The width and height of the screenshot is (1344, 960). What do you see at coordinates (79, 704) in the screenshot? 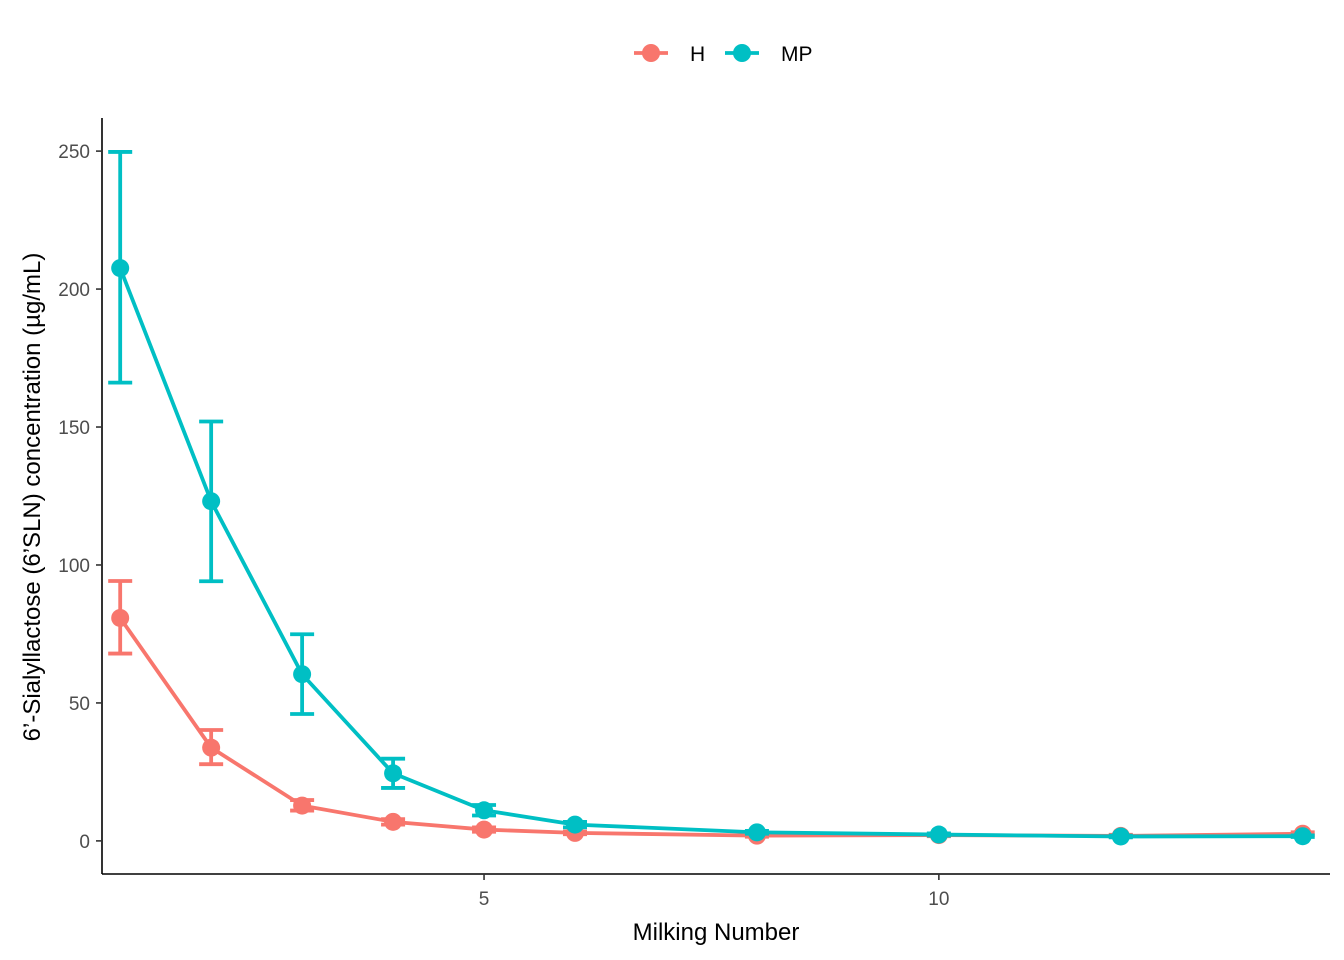
I see `y-tick-label: 50` at bounding box center [79, 704].